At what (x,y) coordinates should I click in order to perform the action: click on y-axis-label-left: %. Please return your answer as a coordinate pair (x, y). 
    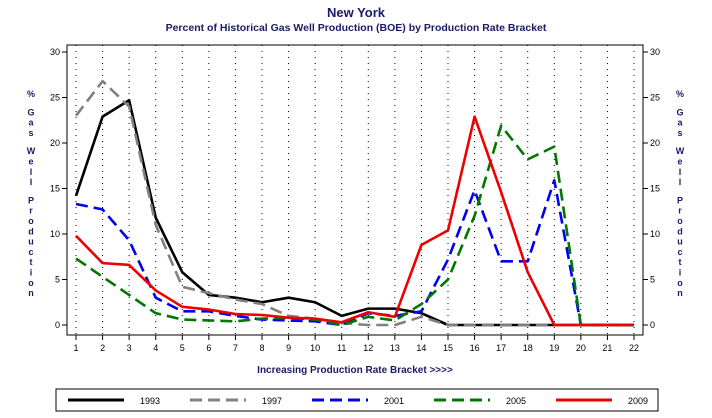
    Looking at the image, I should click on (31, 94).